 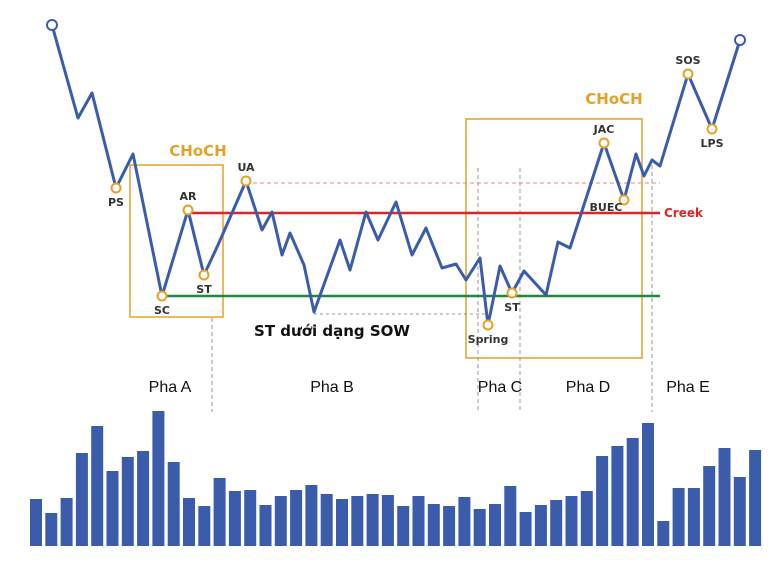 I want to click on creek-label: Creek, so click(x=684, y=213).